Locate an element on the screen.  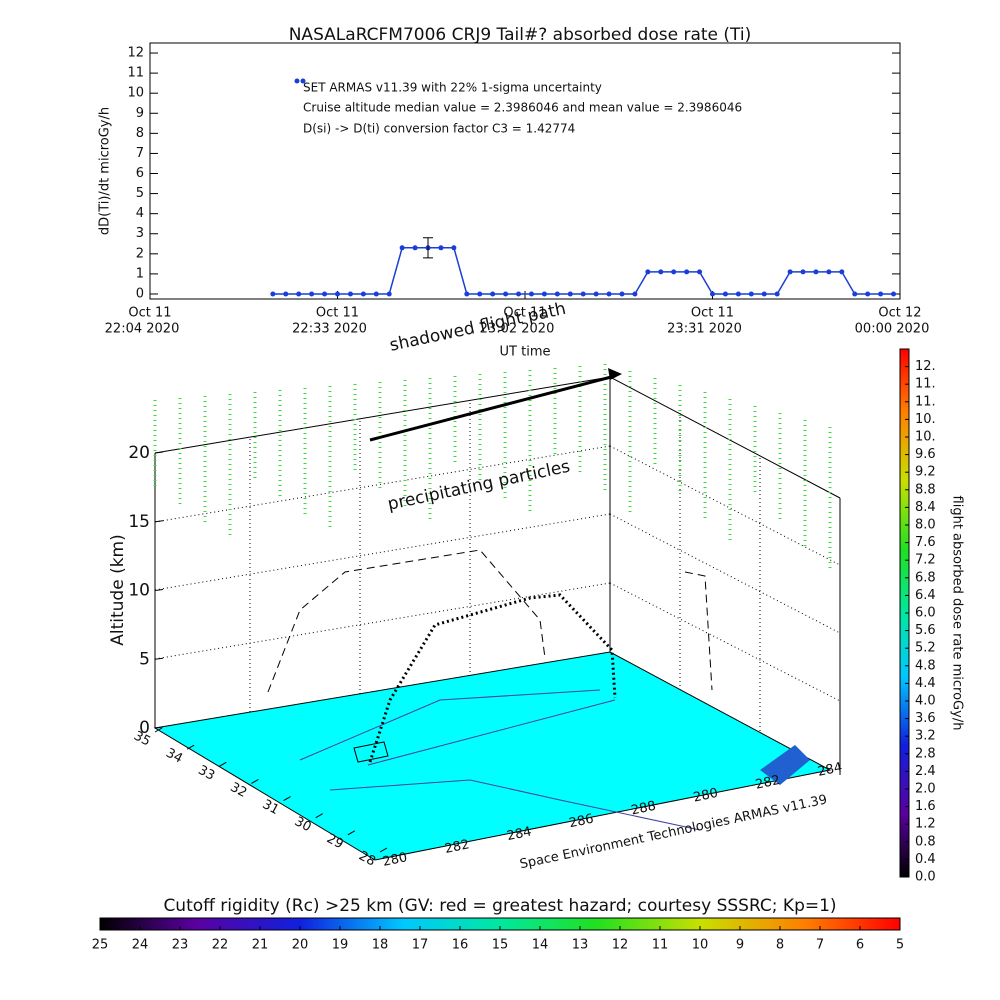
colorbar-tick-label: 0.4 is located at coordinates (925, 859).